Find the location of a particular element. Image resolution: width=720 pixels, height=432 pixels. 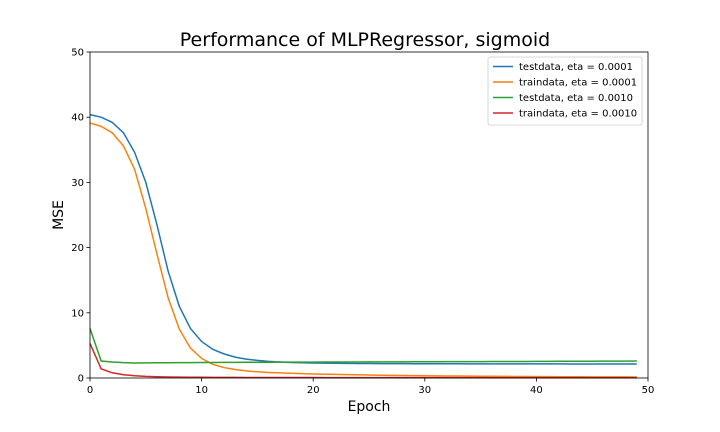

x-tick-label: 50 is located at coordinates (648, 390).